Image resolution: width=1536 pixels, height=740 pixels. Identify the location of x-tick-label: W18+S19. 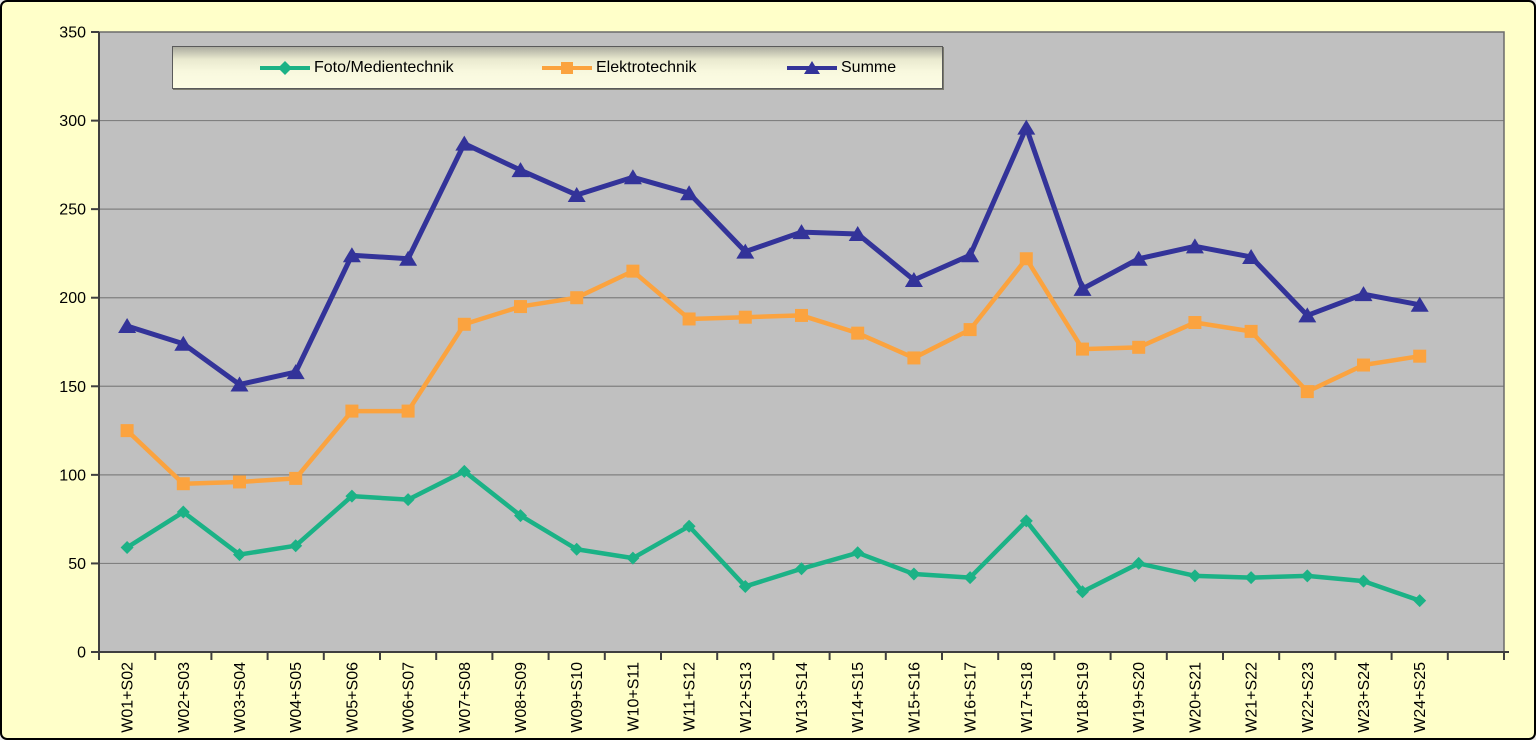
(1083, 697).